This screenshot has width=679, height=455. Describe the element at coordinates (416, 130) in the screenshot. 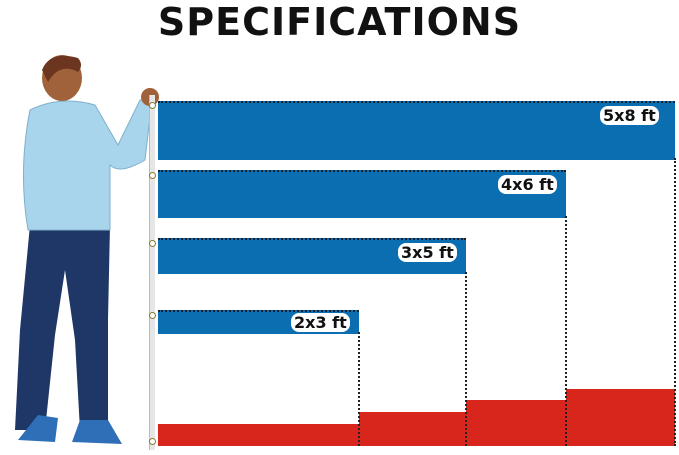

I see `flag-5x8` at that location.